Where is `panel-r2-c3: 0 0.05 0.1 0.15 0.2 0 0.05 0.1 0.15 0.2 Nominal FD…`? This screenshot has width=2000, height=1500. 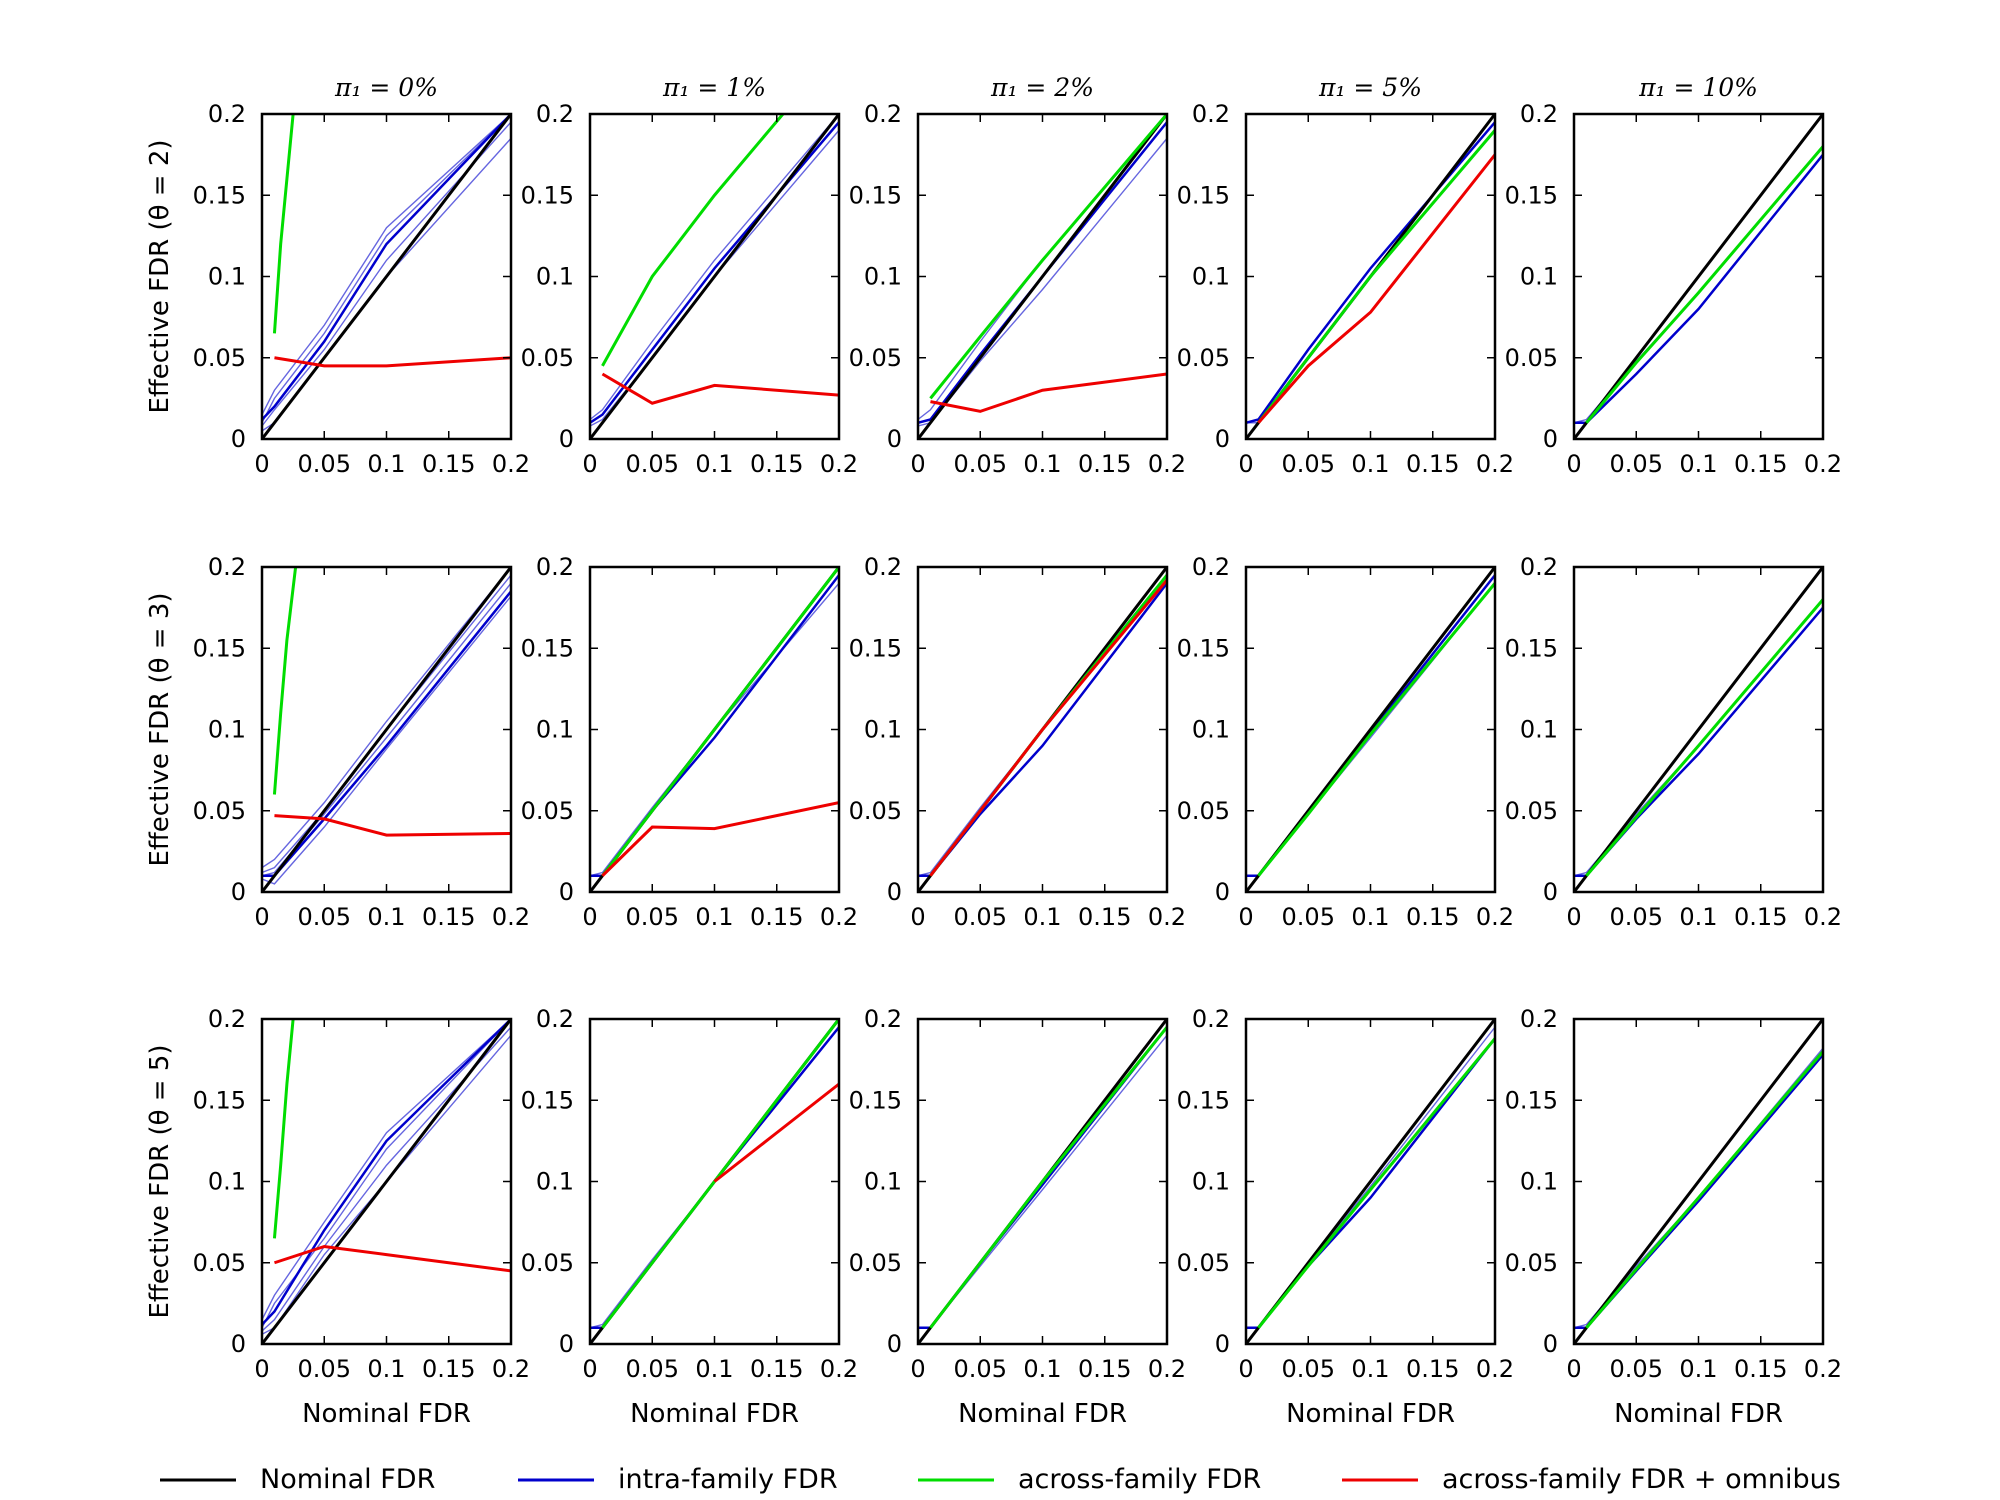
panel-r2-c3: 0 0.05 0.1 0.15 0.2 0 0.05 0.1 0.15 0.2 Nominal FD… is located at coordinates (1346, 1217).